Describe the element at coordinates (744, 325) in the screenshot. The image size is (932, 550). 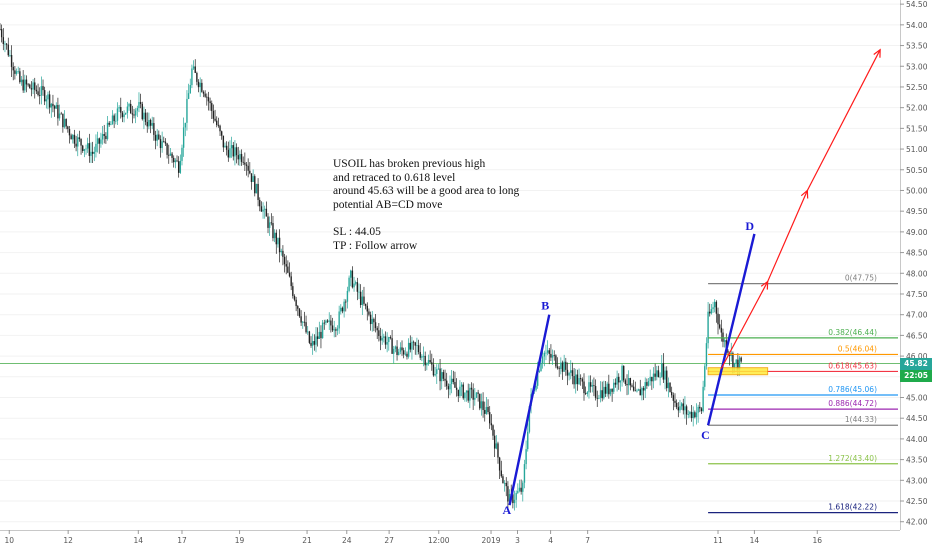
I see `projection-arrow-line` at that location.